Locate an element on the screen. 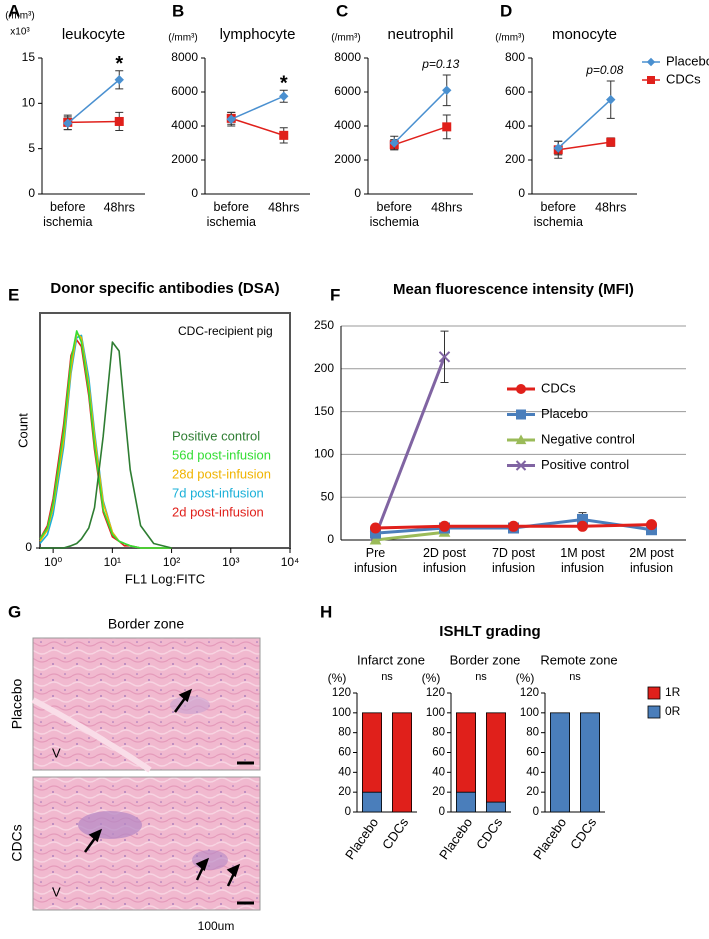  legend-label: Placebo is located at coordinates (564, 413).